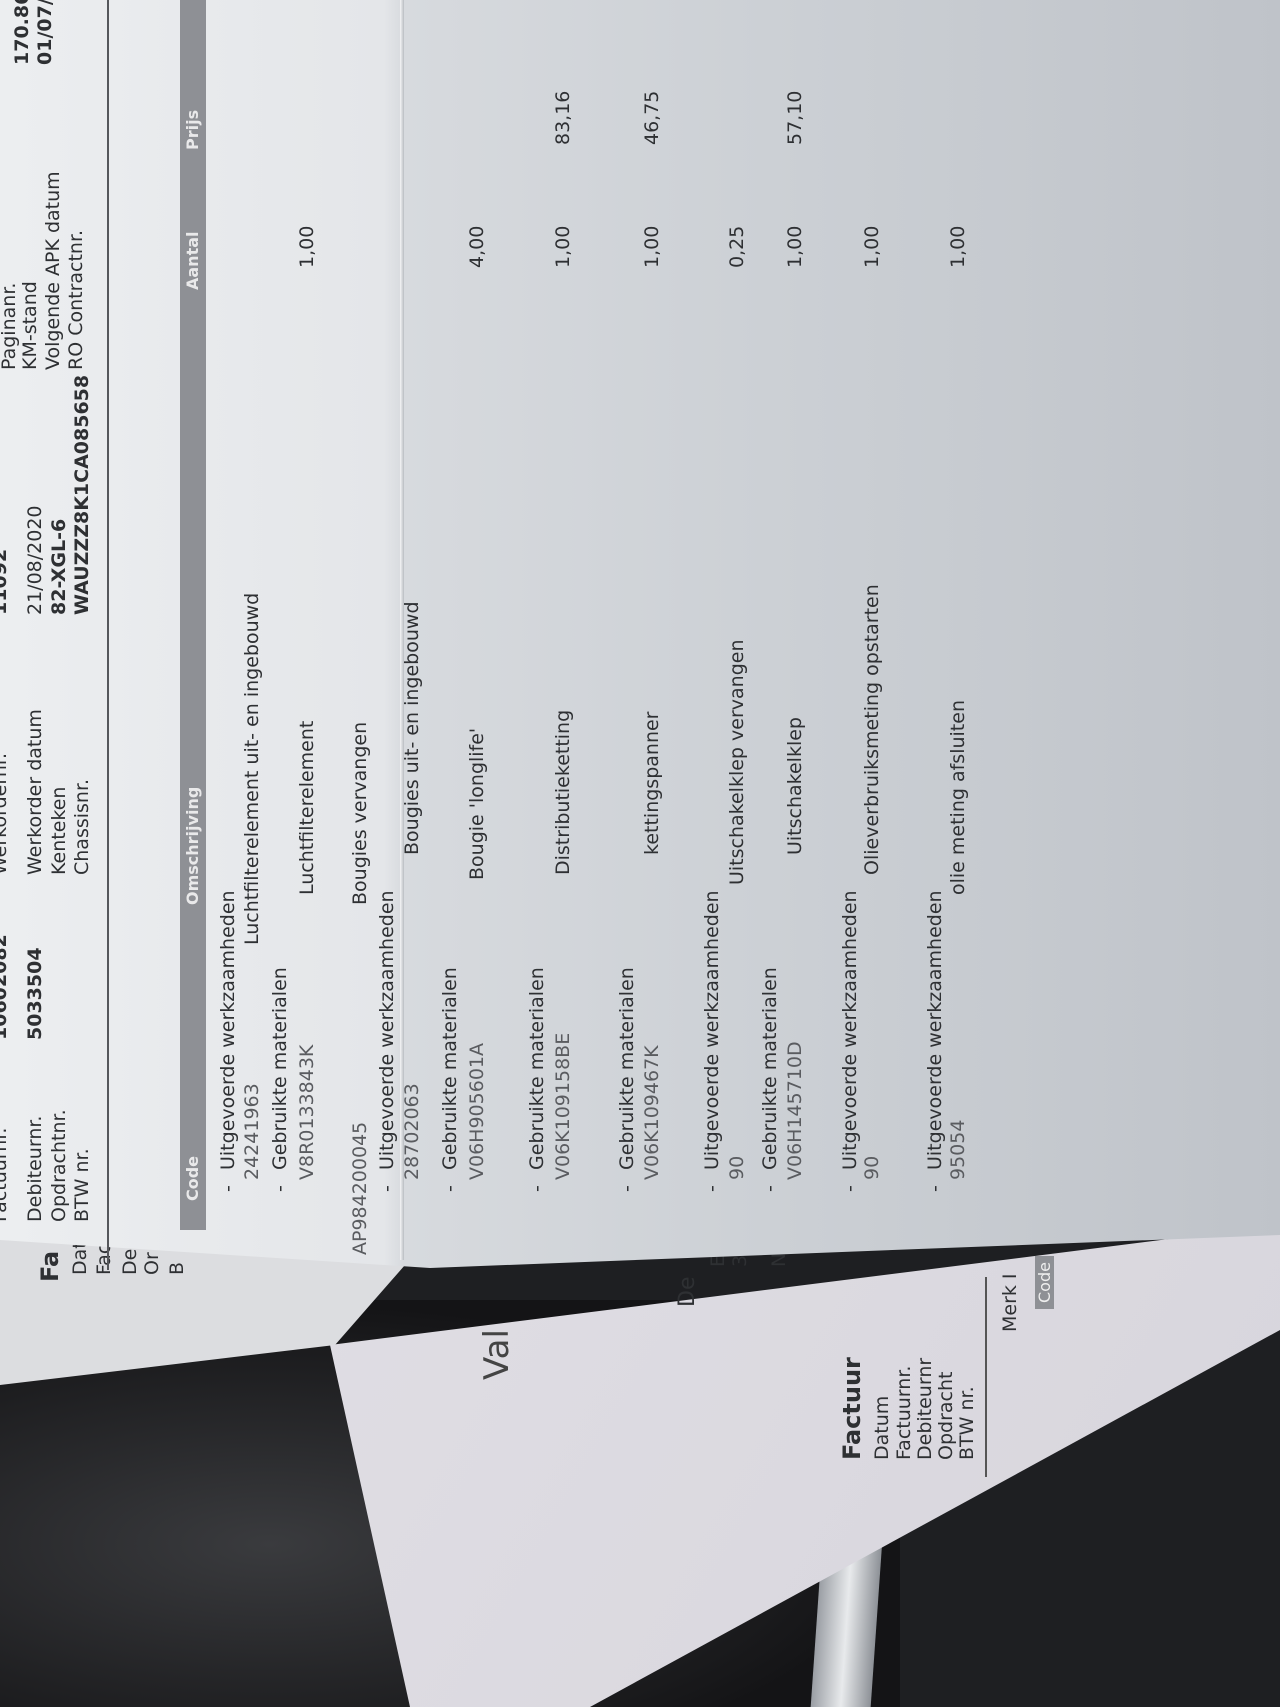 This screenshot has height=1707, width=1280. I want to click on item-code: V06H145710D, so click(795, 1110).